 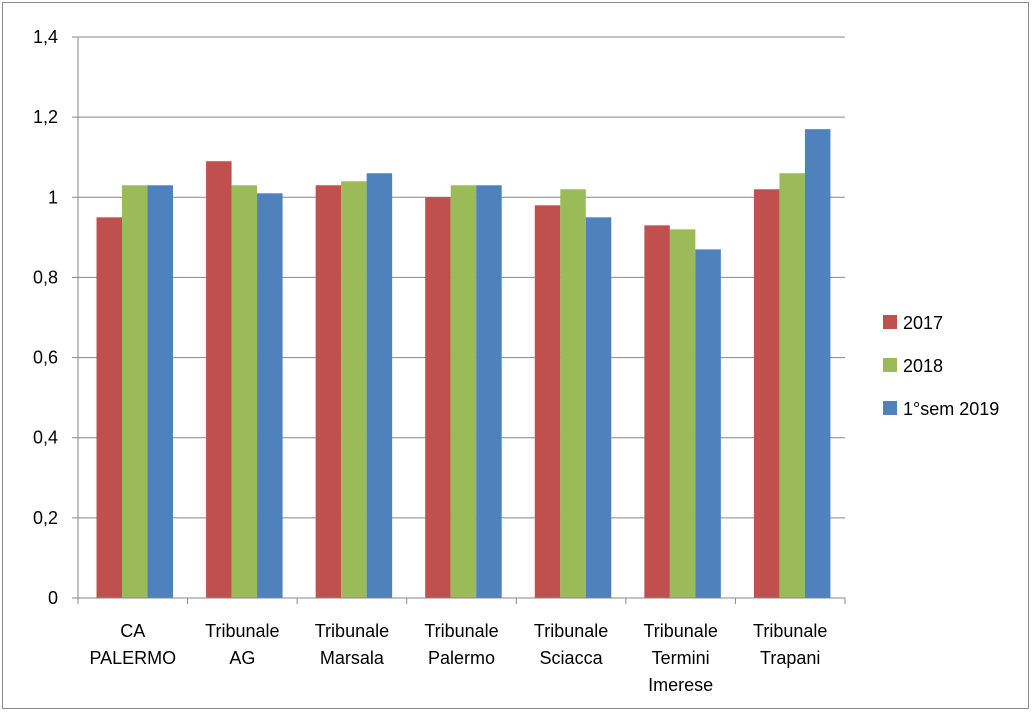 What do you see at coordinates (132, 658) in the screenshot?
I see `x-category-label: PALERMO` at bounding box center [132, 658].